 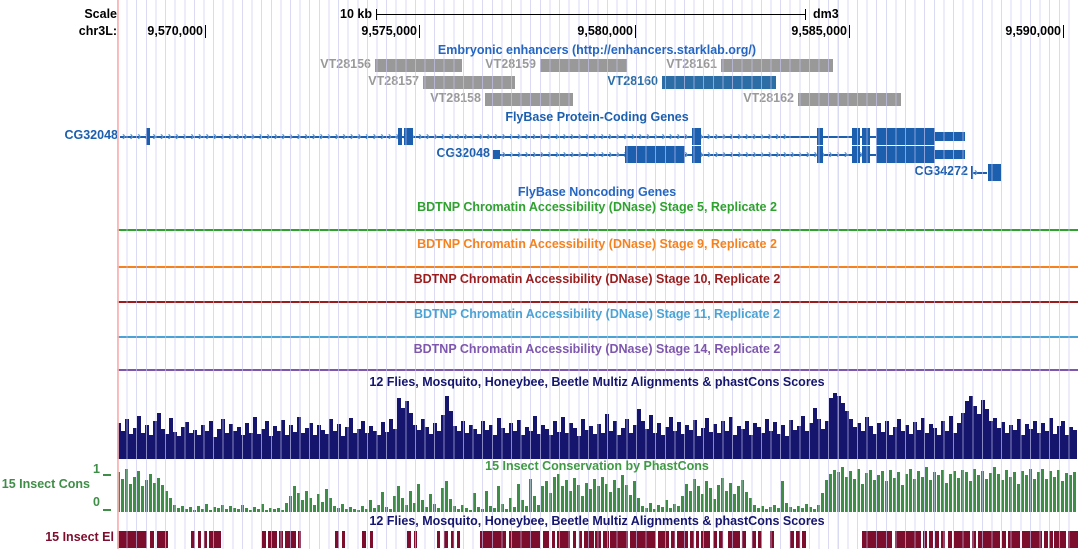 I want to click on phastcons-score-bar, so click(x=994, y=489).